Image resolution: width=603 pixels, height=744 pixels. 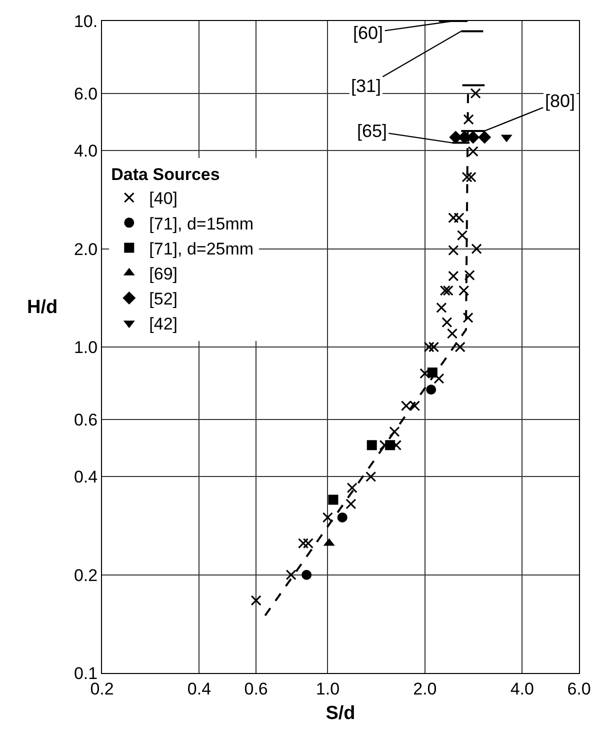 What do you see at coordinates (560, 101) in the screenshot?
I see `annotation: [80]` at bounding box center [560, 101].